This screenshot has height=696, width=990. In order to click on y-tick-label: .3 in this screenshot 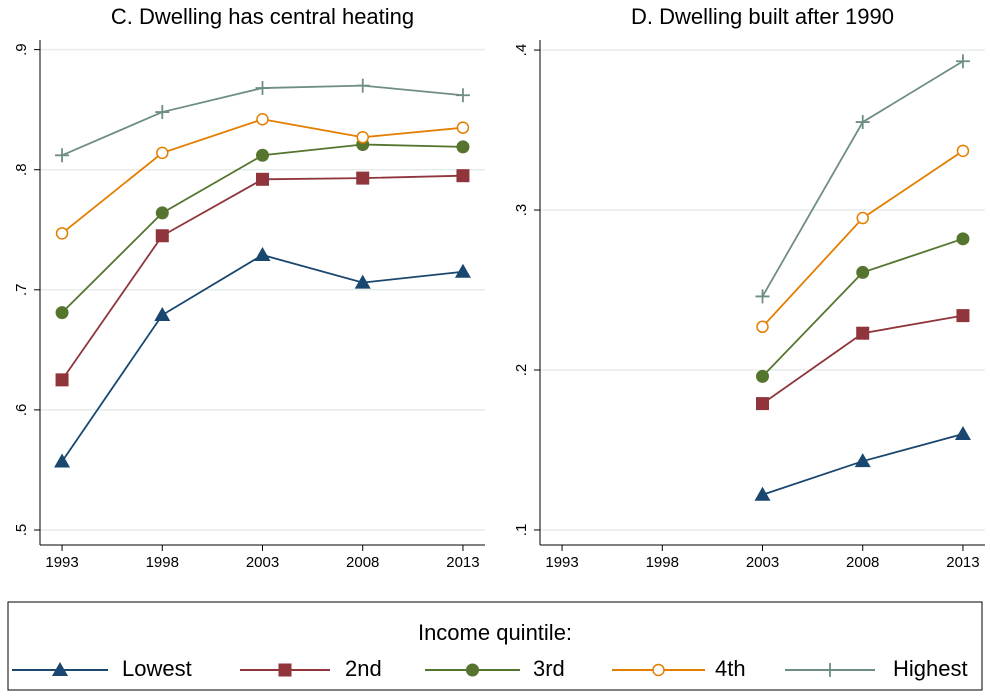, I will do `click(521, 210)`.